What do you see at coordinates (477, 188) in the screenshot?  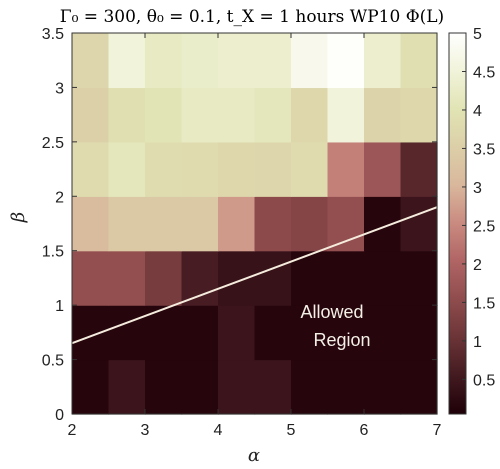 I see `colorbar-tick-label: 3` at bounding box center [477, 188].